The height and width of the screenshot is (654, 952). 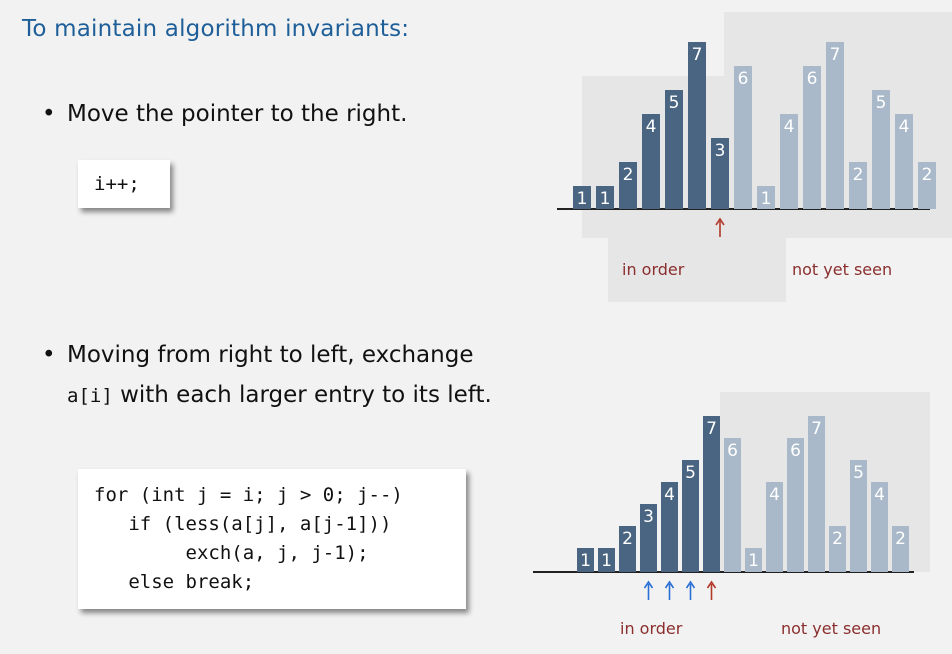 I want to click on code-box-increment: i++;, so click(x=124, y=184).